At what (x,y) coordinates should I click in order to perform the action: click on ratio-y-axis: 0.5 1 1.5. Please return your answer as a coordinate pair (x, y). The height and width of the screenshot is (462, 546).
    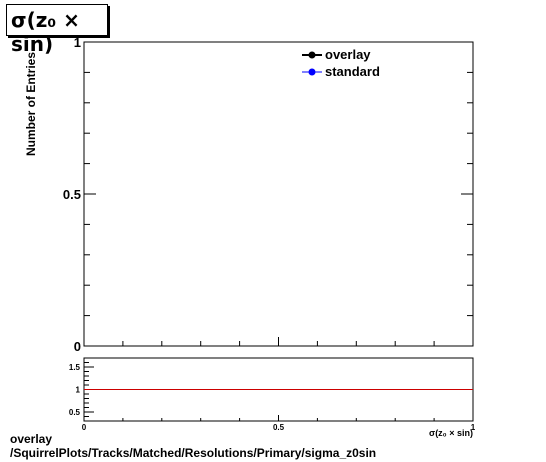
    Looking at the image, I should click on (81, 389).